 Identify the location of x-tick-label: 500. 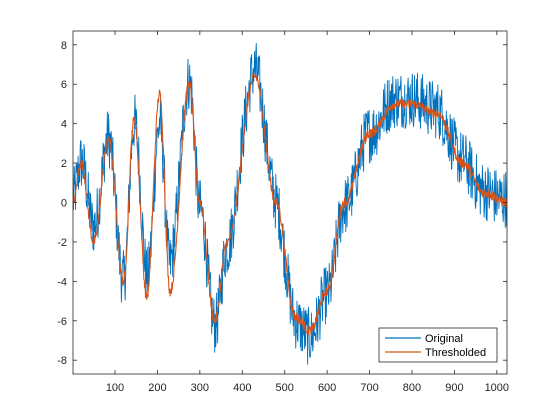
(285, 388).